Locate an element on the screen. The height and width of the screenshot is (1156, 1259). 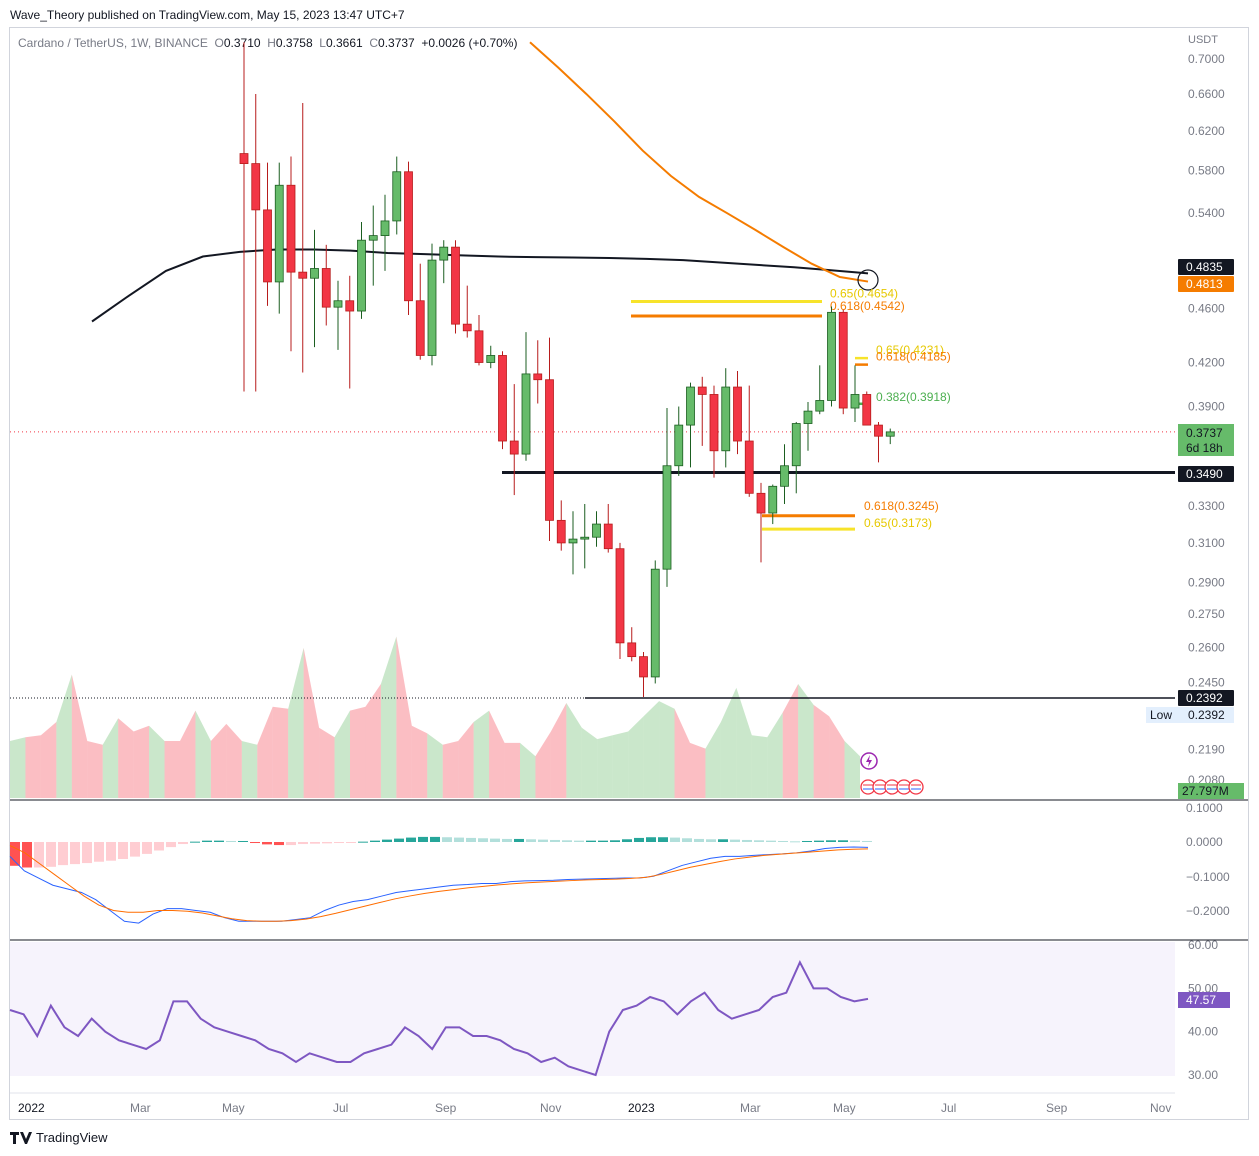
rsi-line is located at coordinates (439, 1018).